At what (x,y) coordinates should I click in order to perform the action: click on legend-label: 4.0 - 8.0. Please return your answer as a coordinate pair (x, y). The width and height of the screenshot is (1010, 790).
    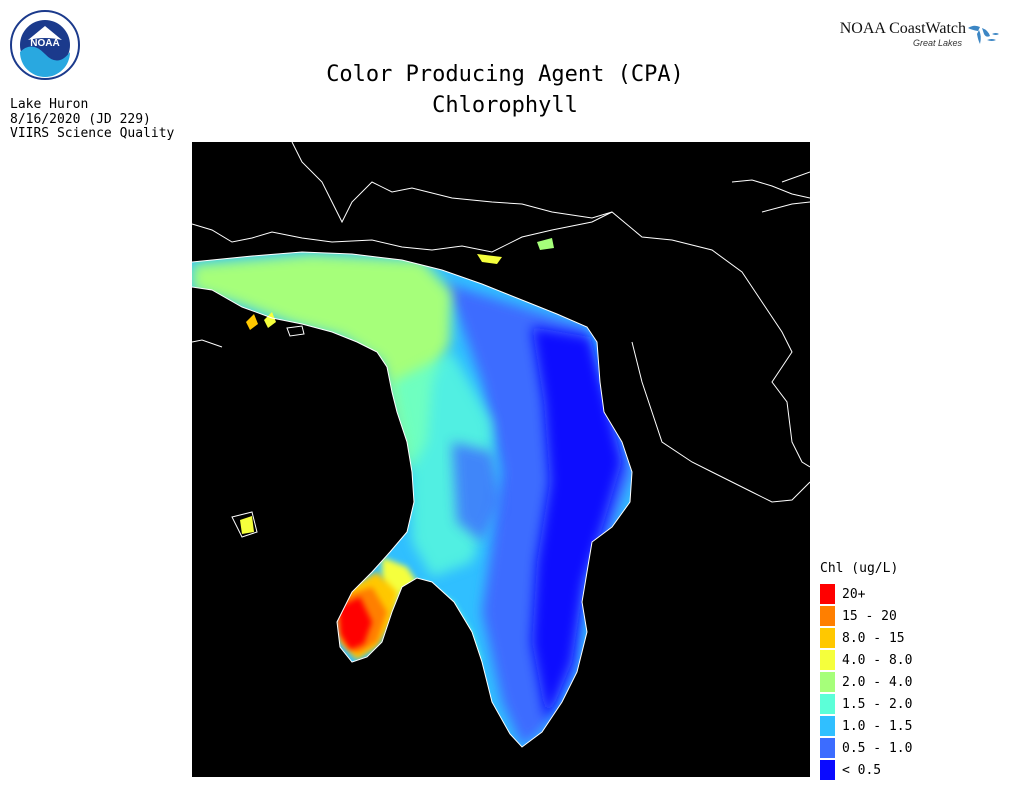
    Looking at the image, I should click on (877, 660).